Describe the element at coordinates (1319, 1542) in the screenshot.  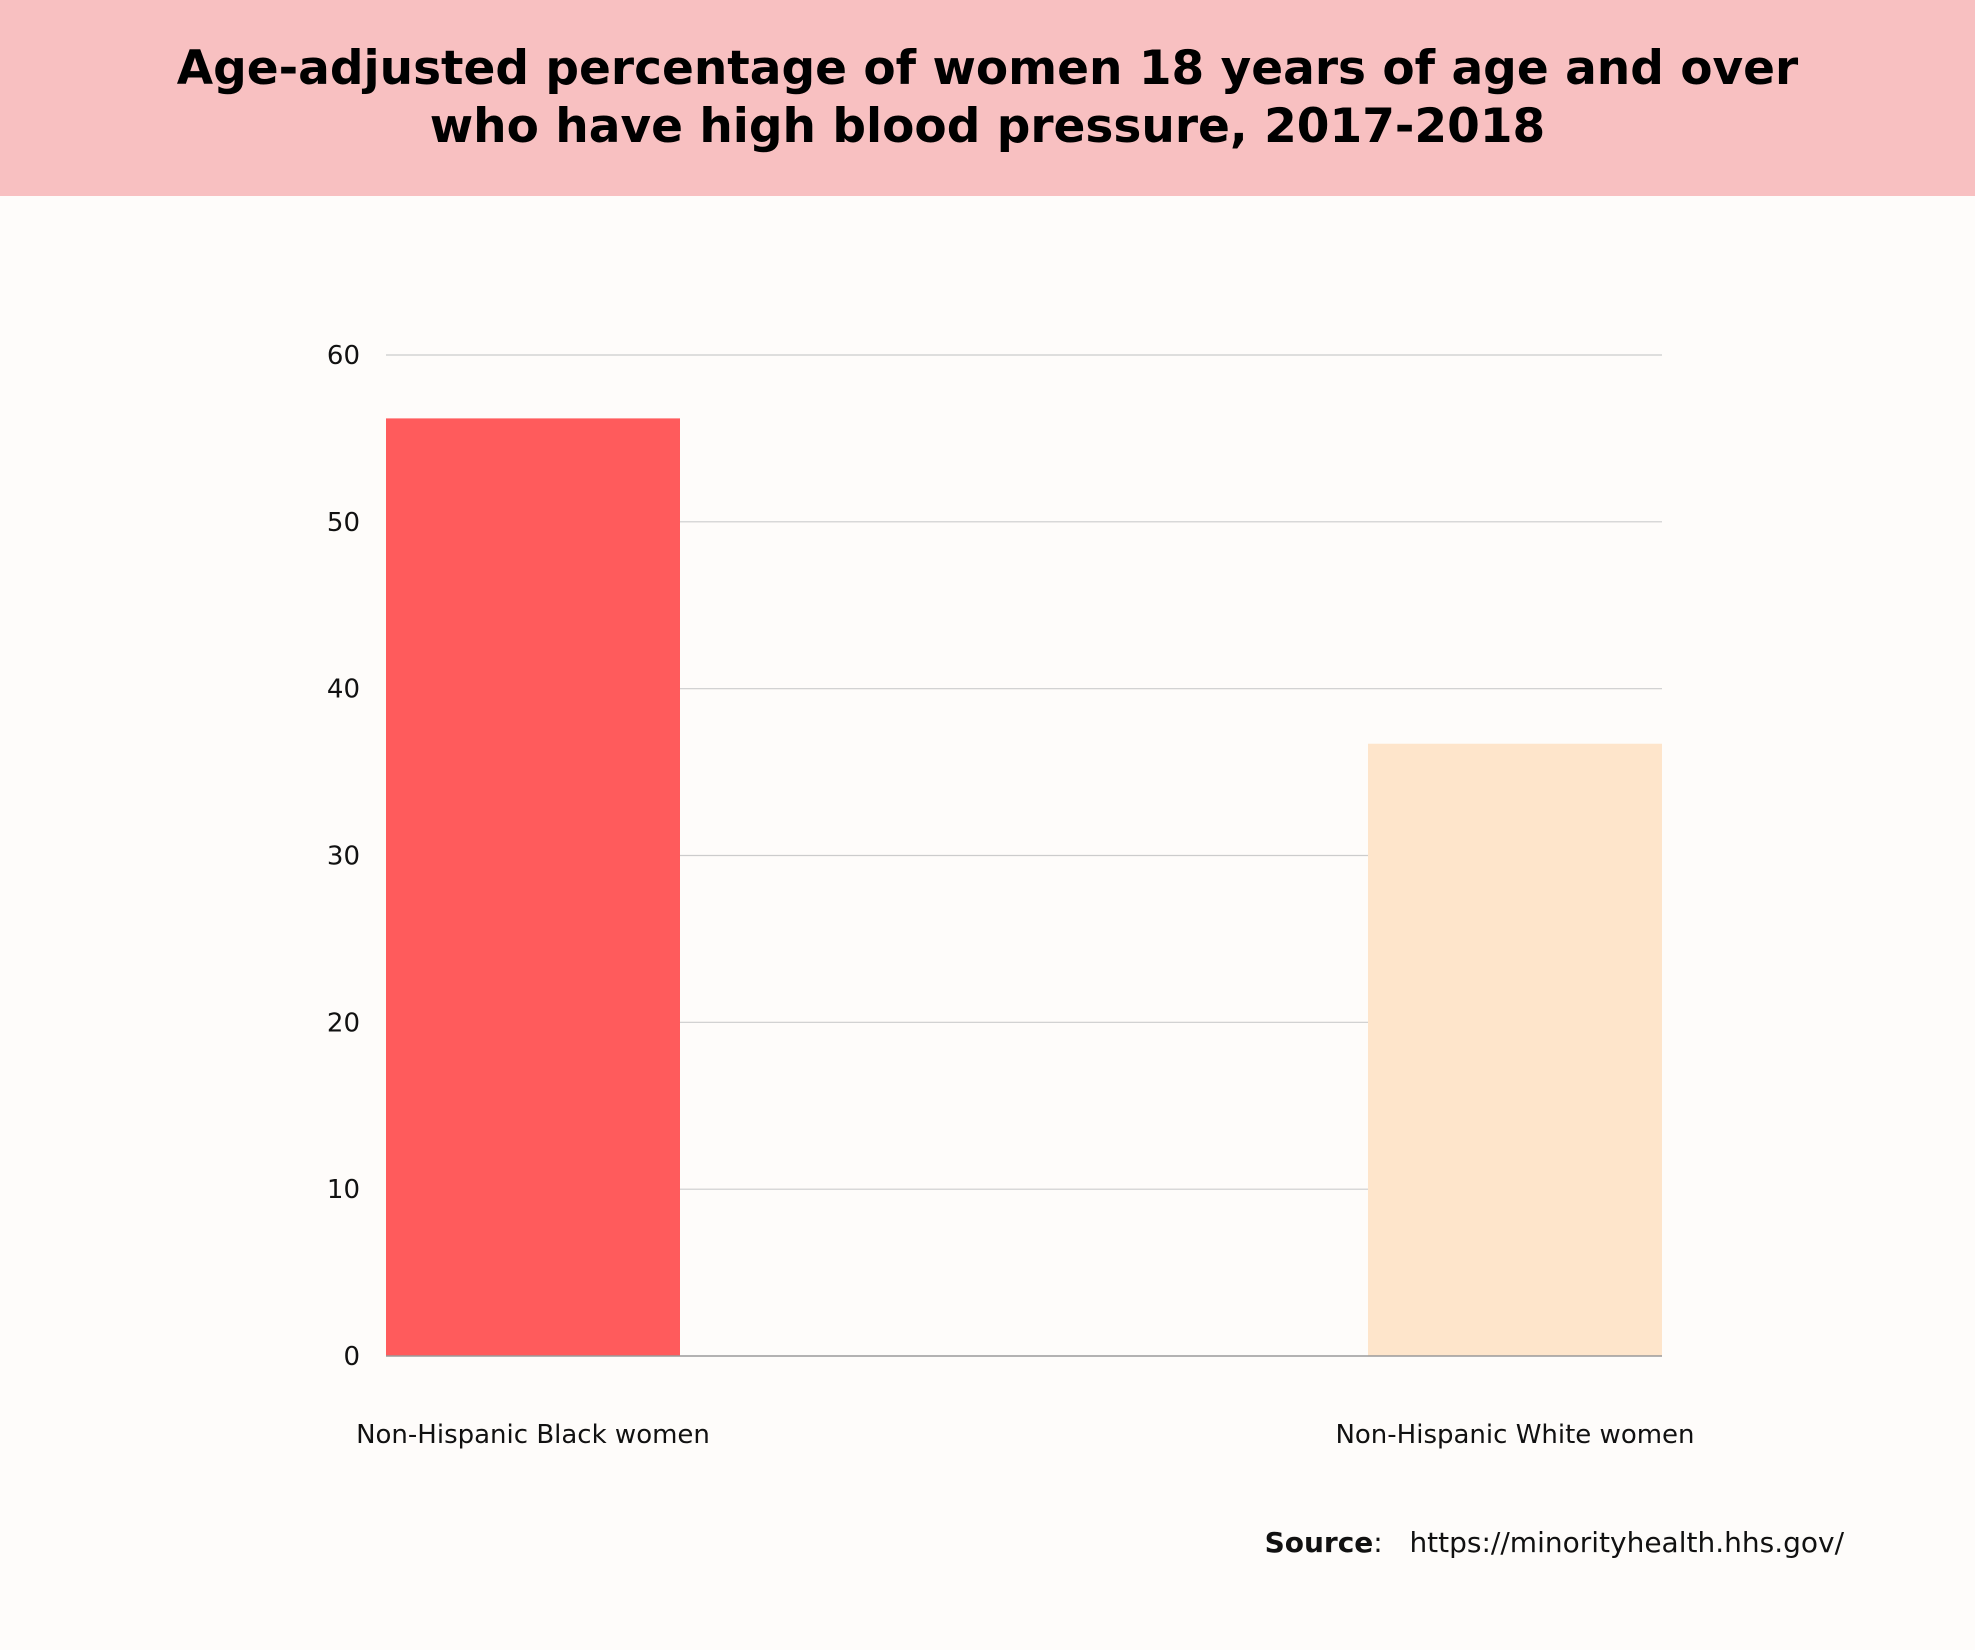
I see `source-label: Source` at that location.